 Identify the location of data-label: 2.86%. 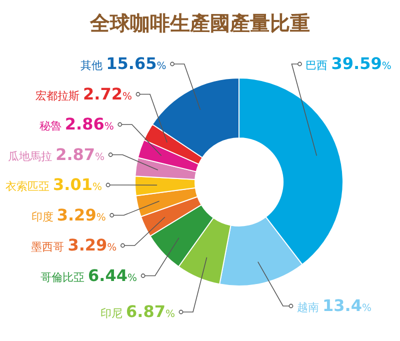
(89, 124).